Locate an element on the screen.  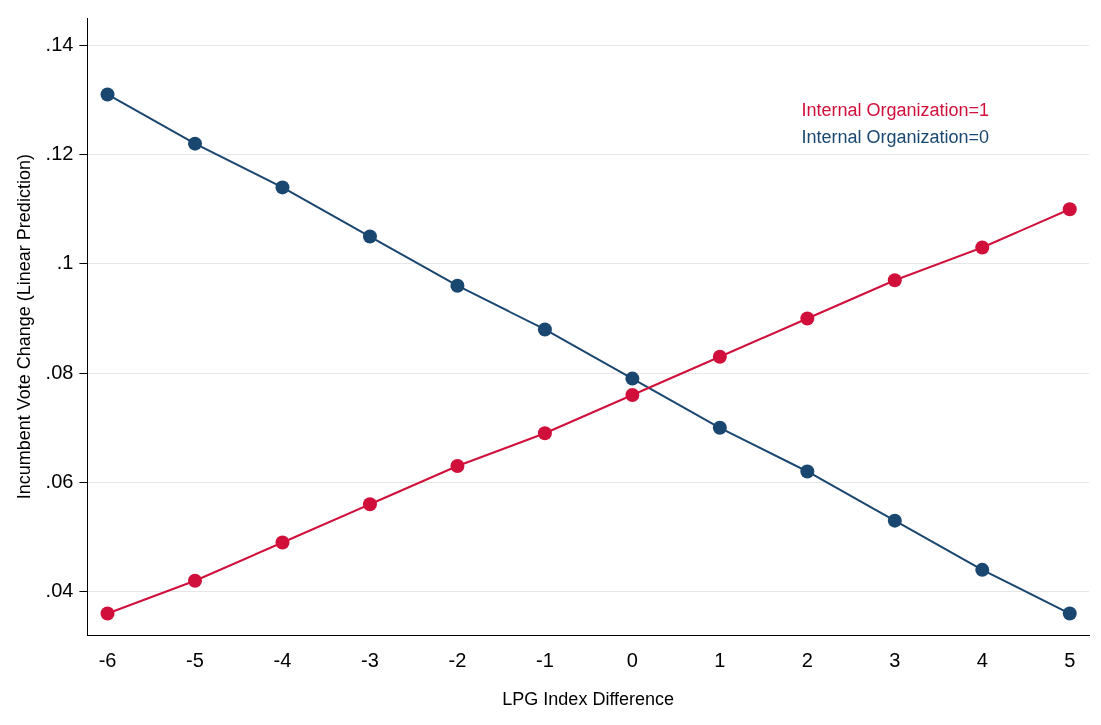
y-tick-label: .06 is located at coordinates (59, 480).